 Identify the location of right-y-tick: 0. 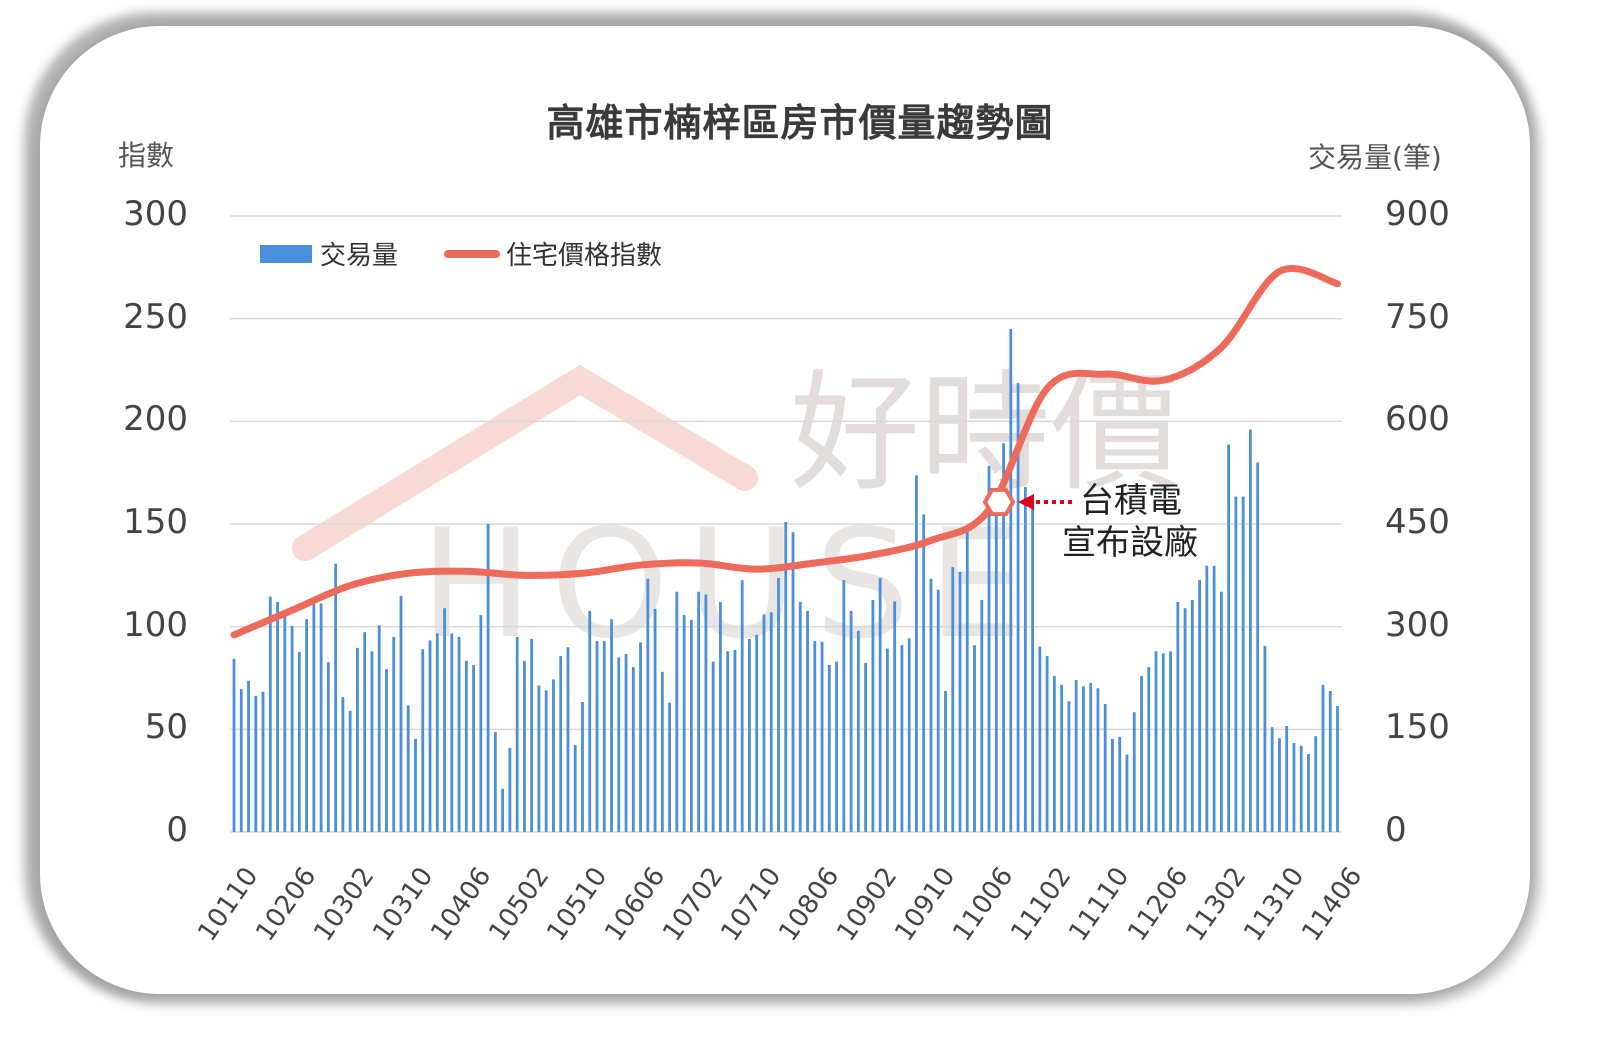
(1396, 830).